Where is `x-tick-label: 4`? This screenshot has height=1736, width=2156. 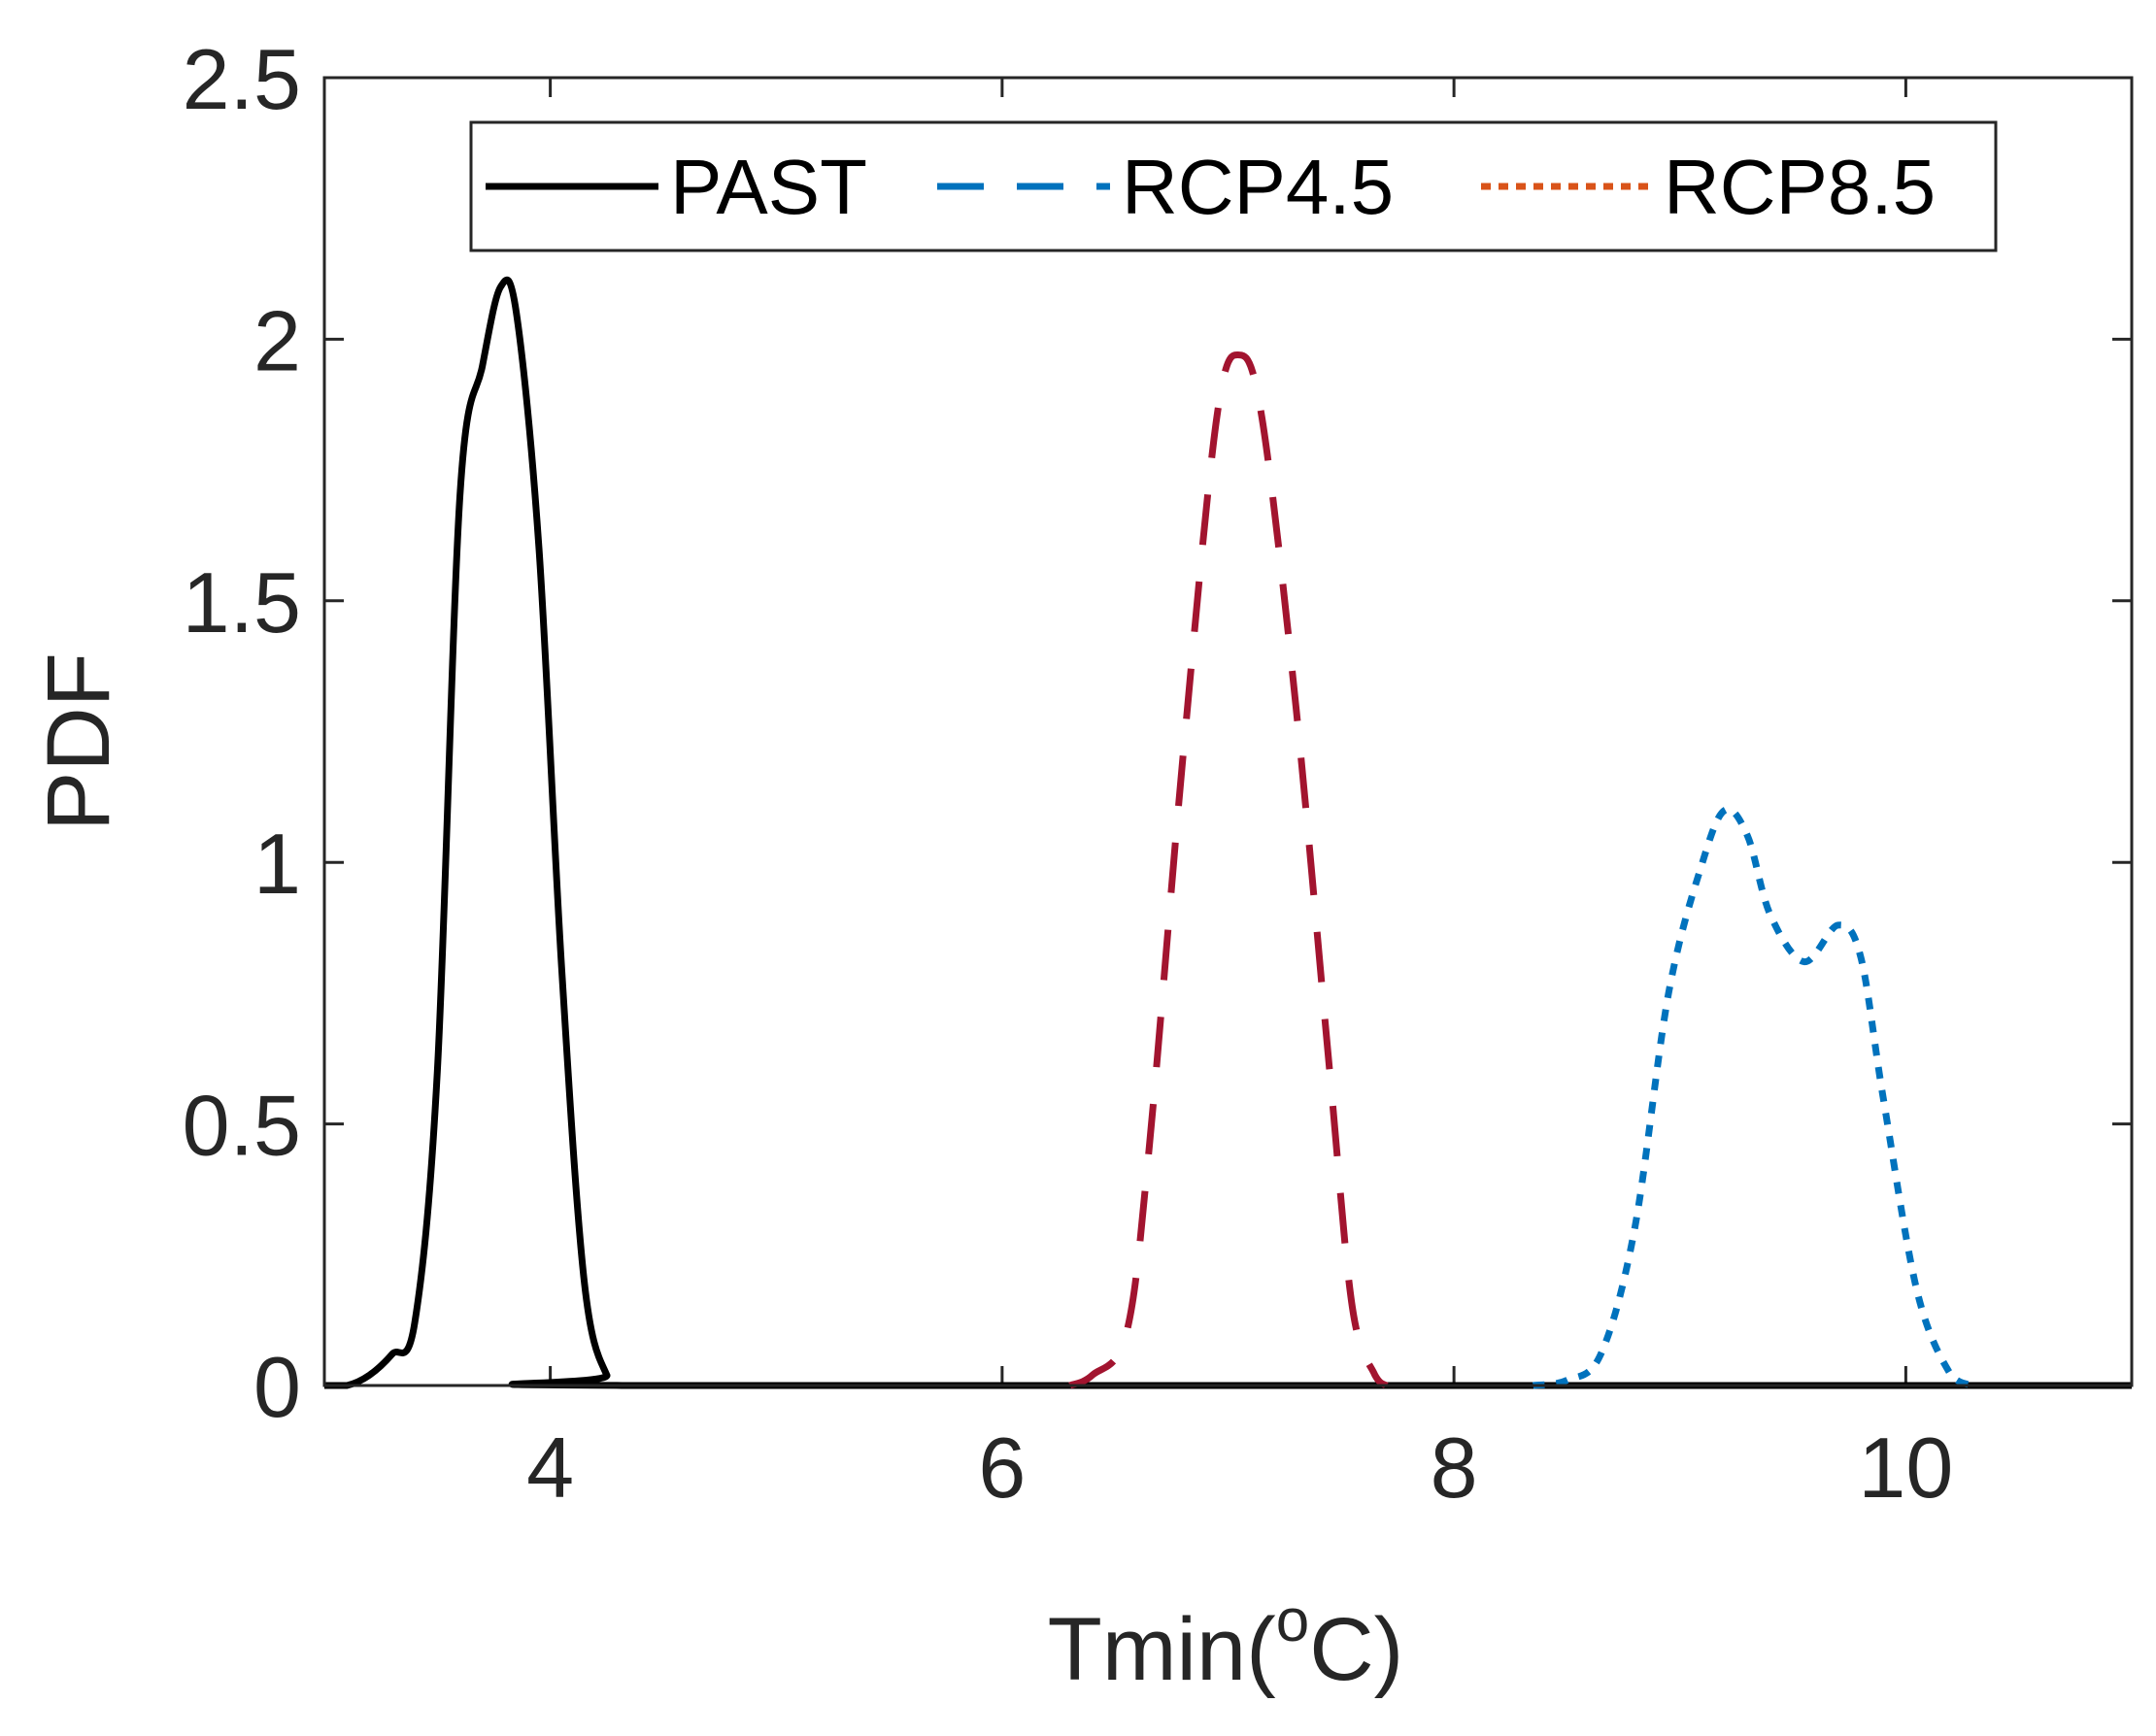
x-tick-label: 4 is located at coordinates (550, 1468).